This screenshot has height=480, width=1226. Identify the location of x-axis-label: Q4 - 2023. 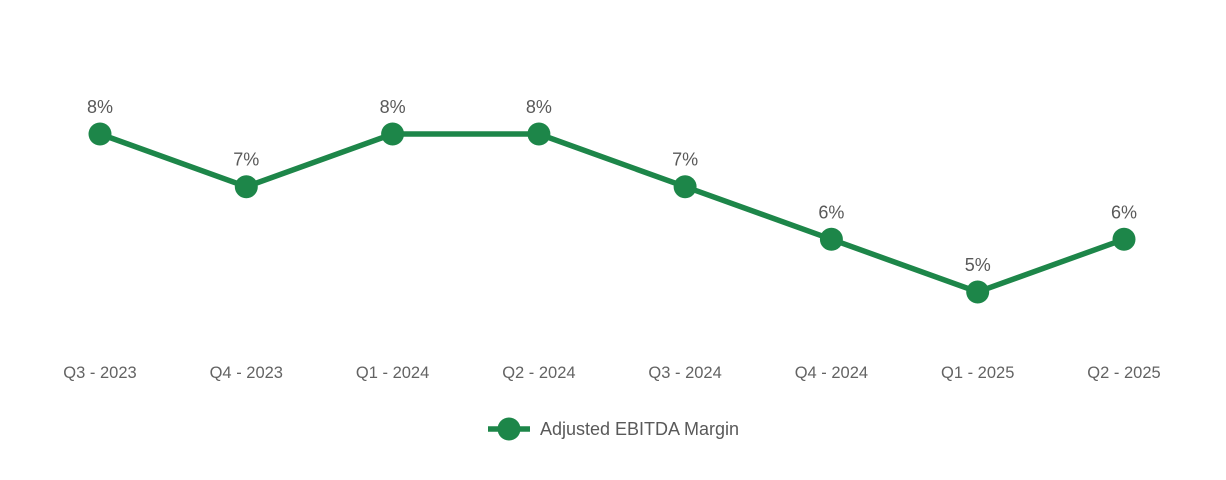
(246, 373).